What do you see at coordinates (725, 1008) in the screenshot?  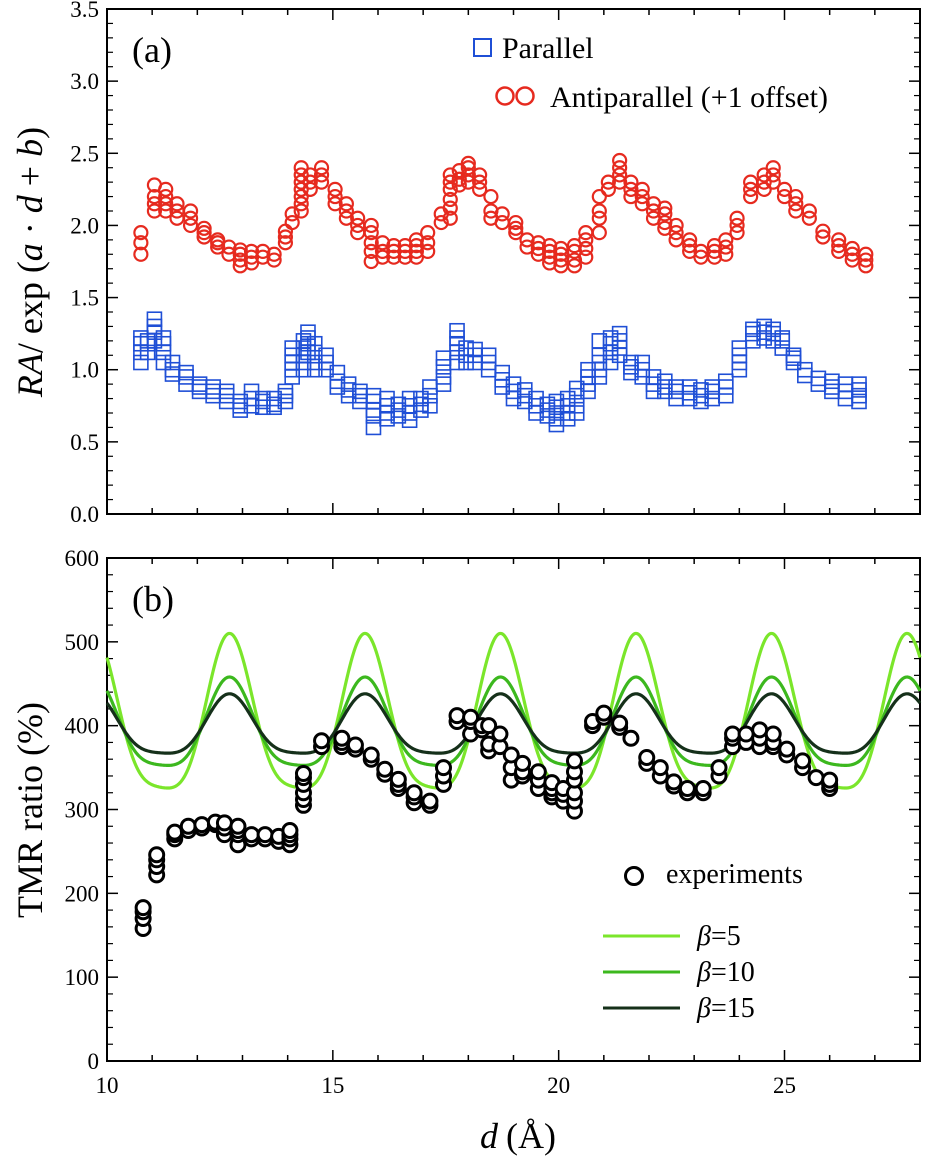 I see `legend-beta15-label: β=15` at bounding box center [725, 1008].